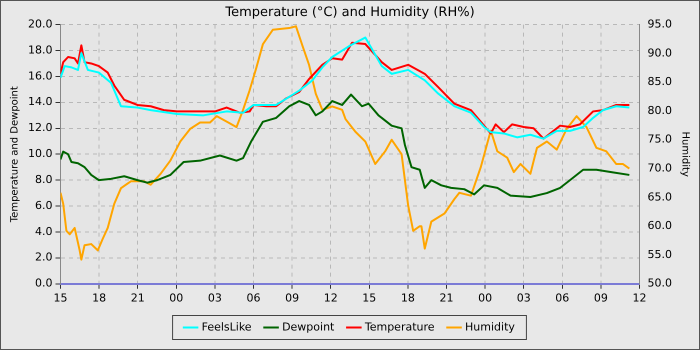  What do you see at coordinates (660, 81) in the screenshot?
I see `y2-tick-label: 85.0` at bounding box center [660, 81].